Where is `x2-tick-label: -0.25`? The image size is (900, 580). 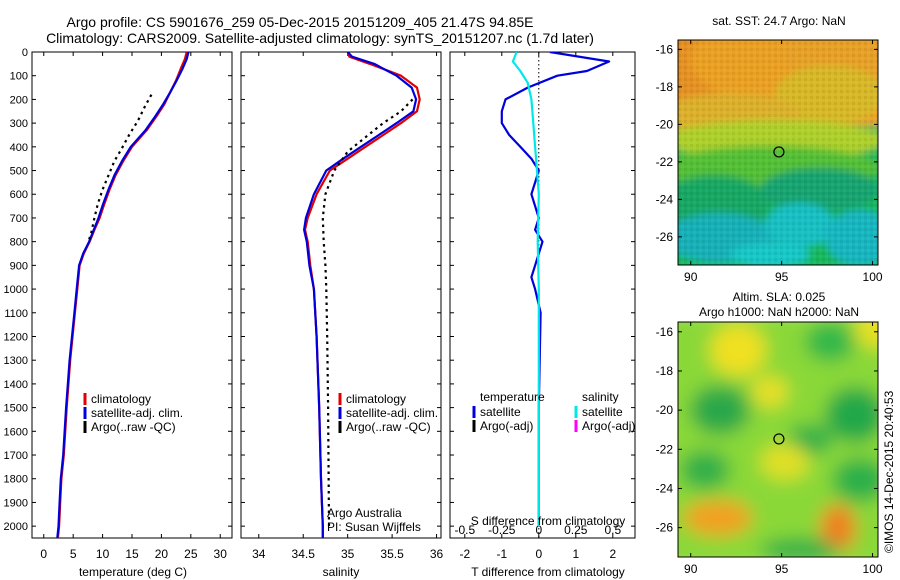
x2-tick-label: -0.25 is located at coordinates (502, 530).